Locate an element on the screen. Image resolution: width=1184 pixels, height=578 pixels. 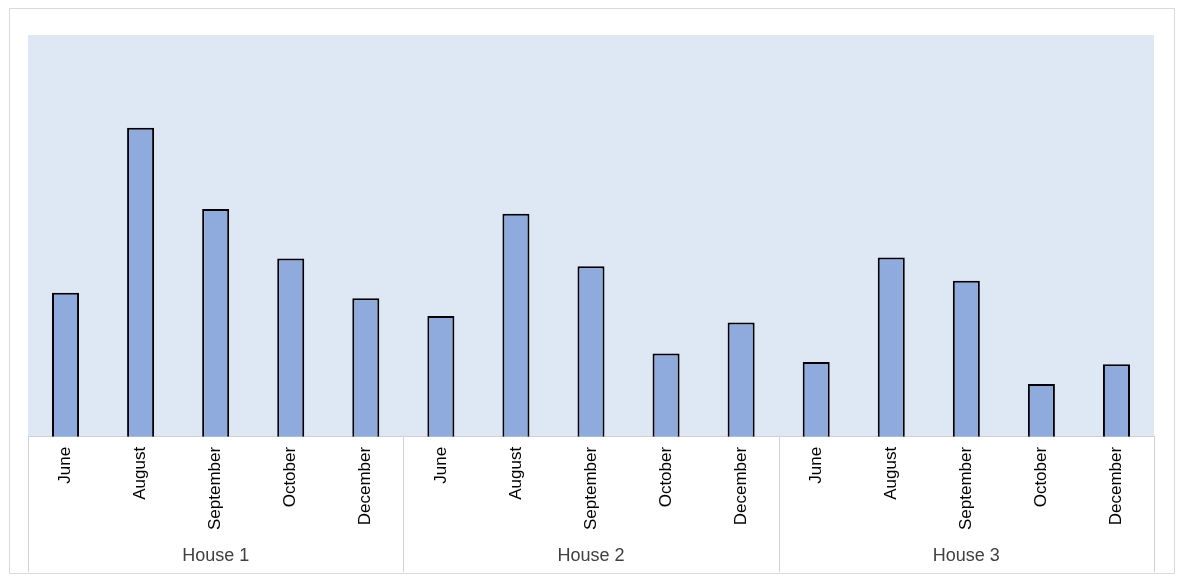
text: House 2 is located at coordinates (591, 554).